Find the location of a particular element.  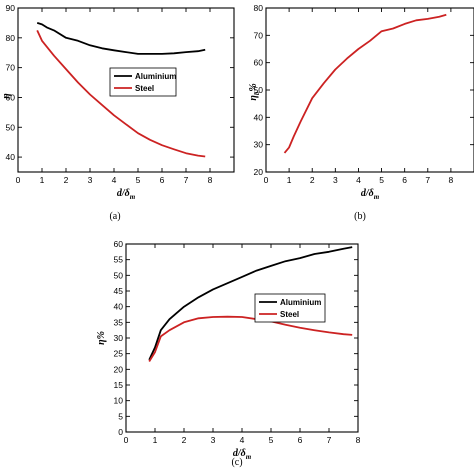

y-tick-label: 35 is located at coordinates (119, 322).